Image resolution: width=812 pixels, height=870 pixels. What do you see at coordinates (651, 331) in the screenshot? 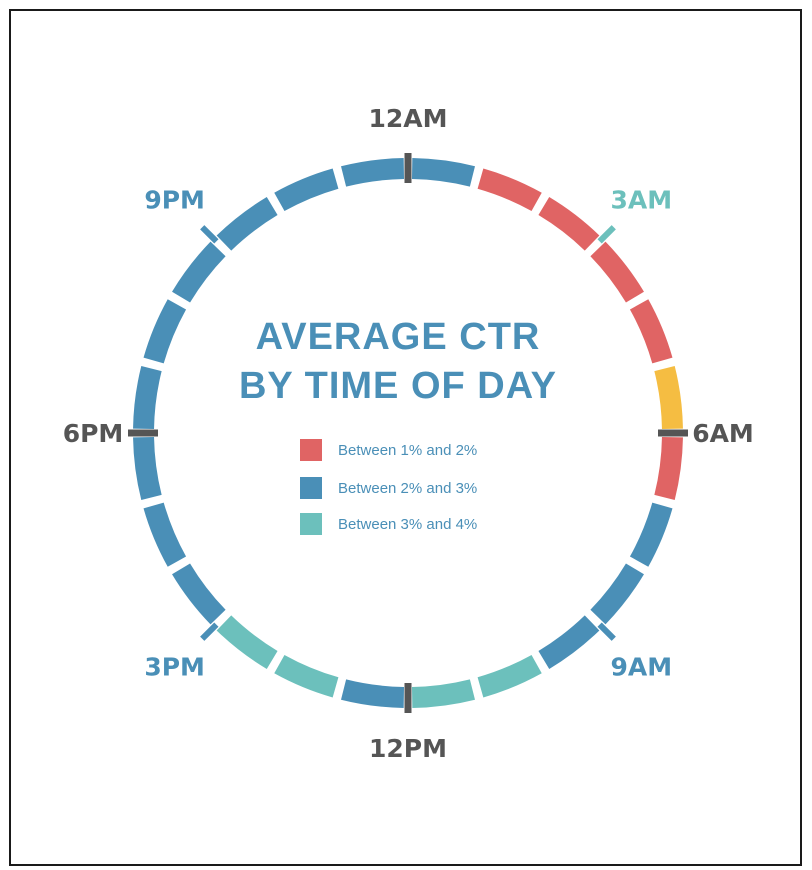
I see `segment-4am` at bounding box center [651, 331].